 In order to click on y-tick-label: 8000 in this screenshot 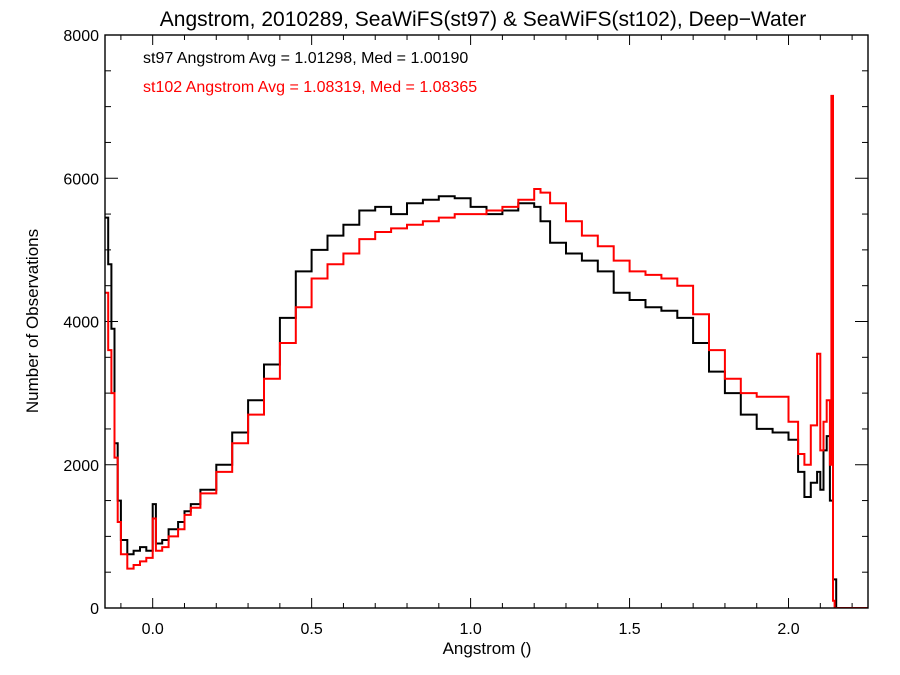, I will do `click(81, 36)`.